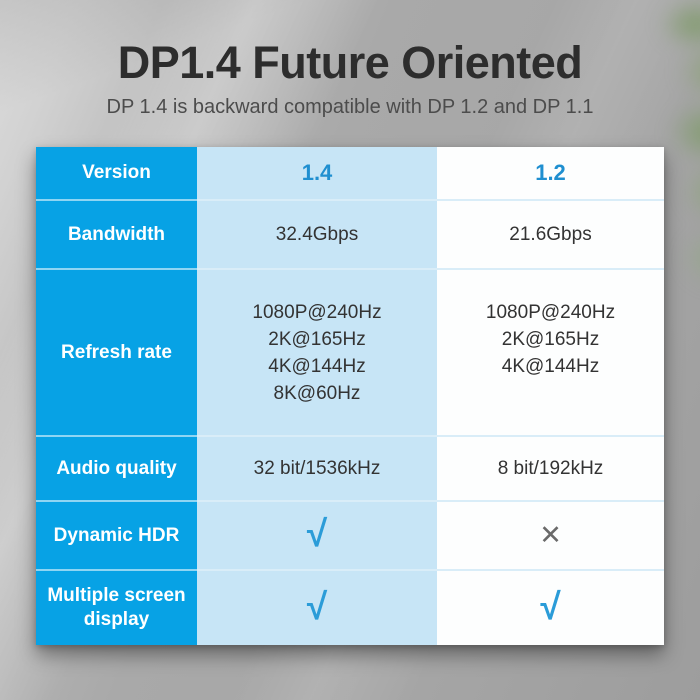 This screenshot has width=700, height=700. I want to click on dp12-value: 1.2, so click(550, 174).